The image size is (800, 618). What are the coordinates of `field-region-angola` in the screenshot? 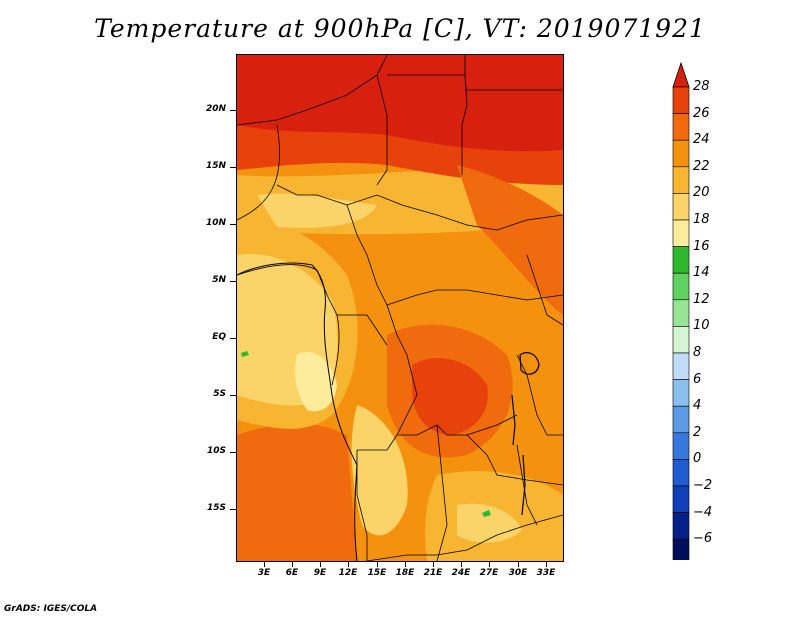 It's located at (379, 470).